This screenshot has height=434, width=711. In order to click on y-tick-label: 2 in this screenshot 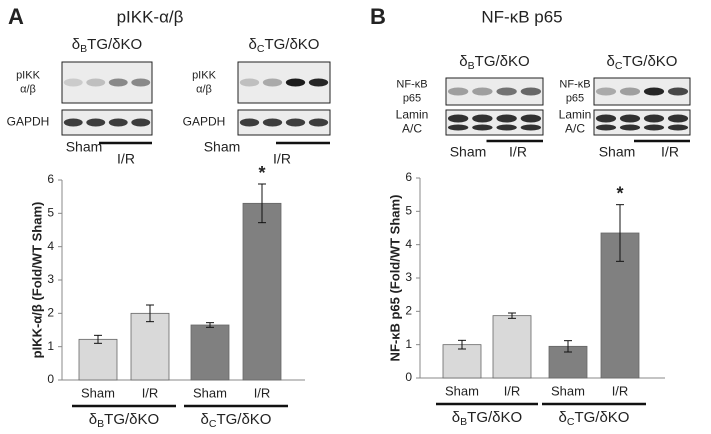, I will do `click(408, 311)`.